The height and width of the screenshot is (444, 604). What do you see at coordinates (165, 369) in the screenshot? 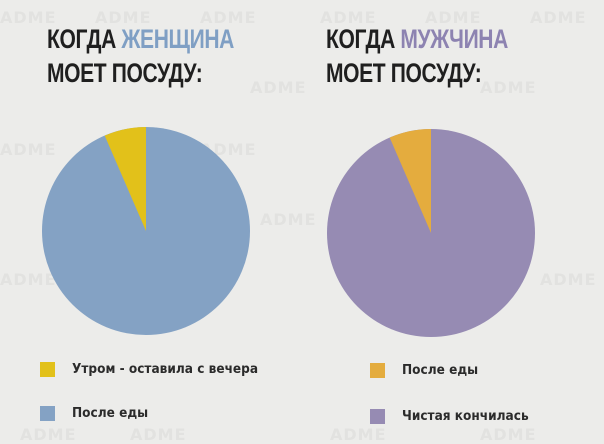
I see `legend-label: Утром - оставила с вечера` at bounding box center [165, 369].